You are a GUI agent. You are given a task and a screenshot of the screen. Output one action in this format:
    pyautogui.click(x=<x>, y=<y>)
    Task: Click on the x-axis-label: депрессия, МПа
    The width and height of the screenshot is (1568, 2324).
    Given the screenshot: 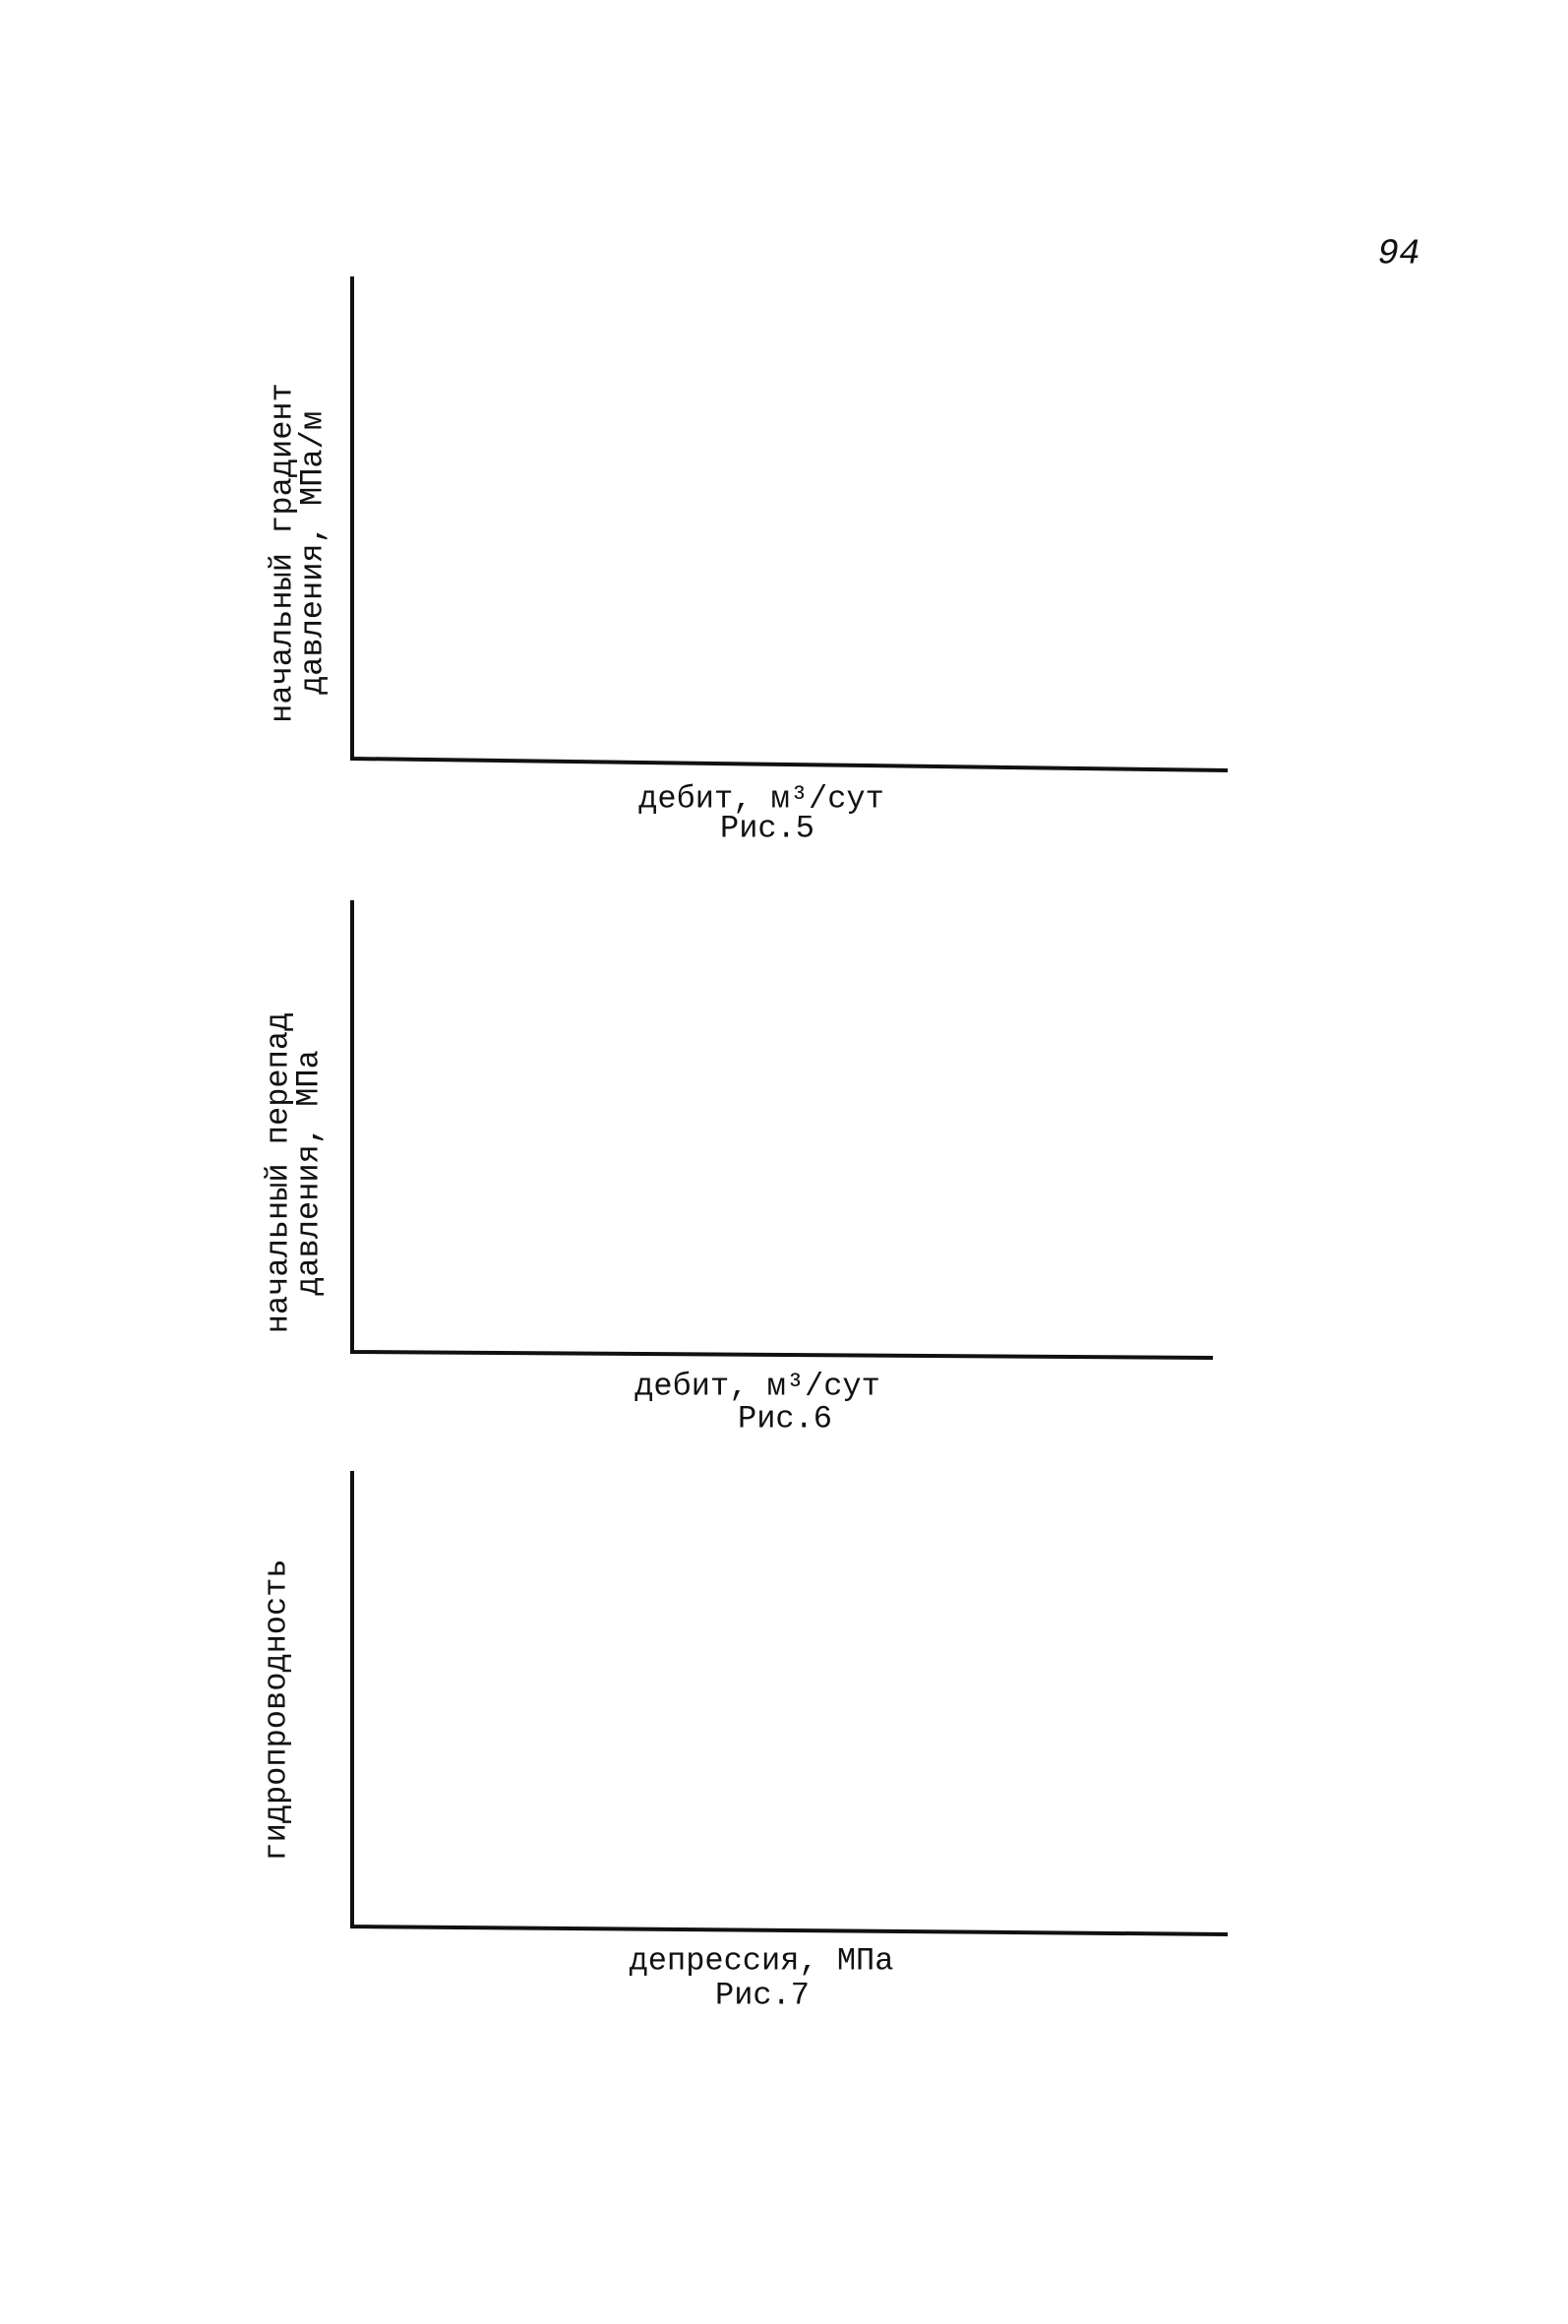 What is the action you would take?
    pyautogui.click(x=762, y=1960)
    